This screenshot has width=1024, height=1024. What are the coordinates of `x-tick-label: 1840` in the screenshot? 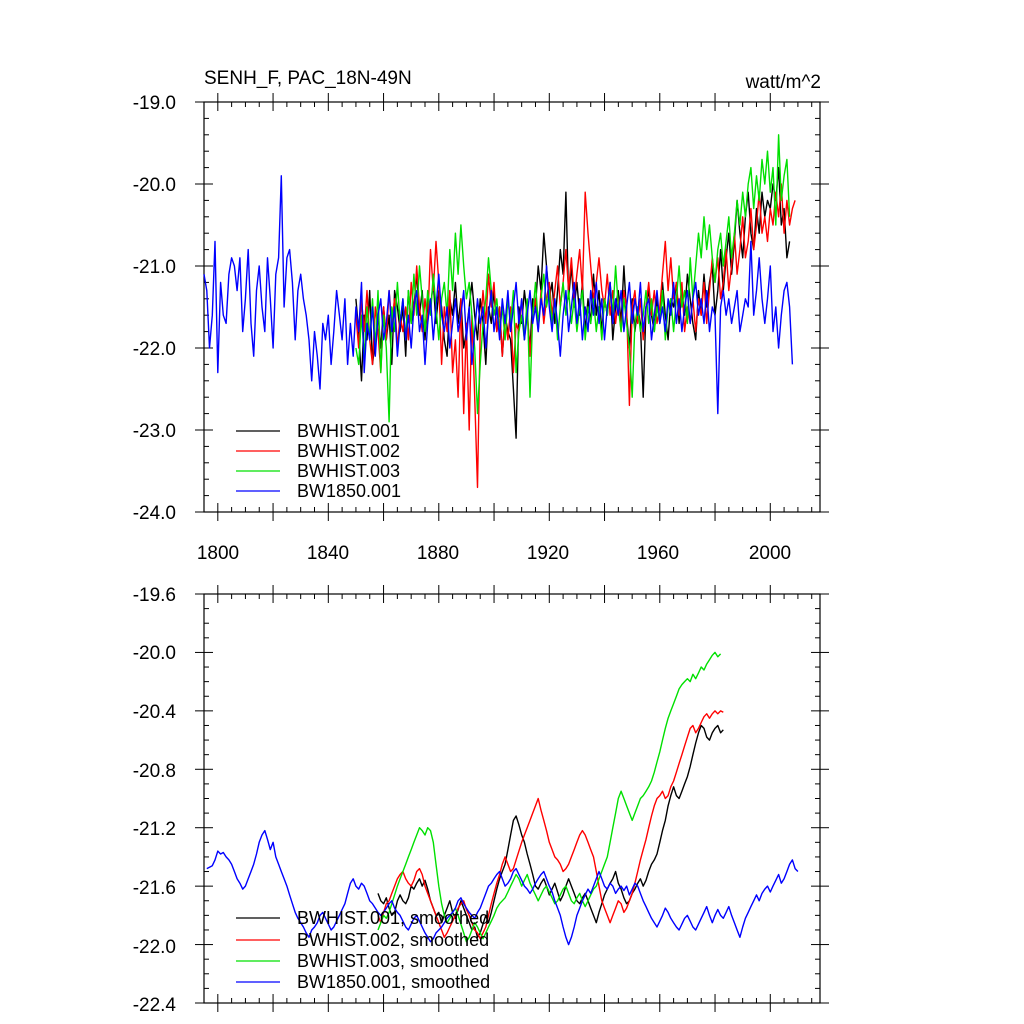 It's located at (328, 553).